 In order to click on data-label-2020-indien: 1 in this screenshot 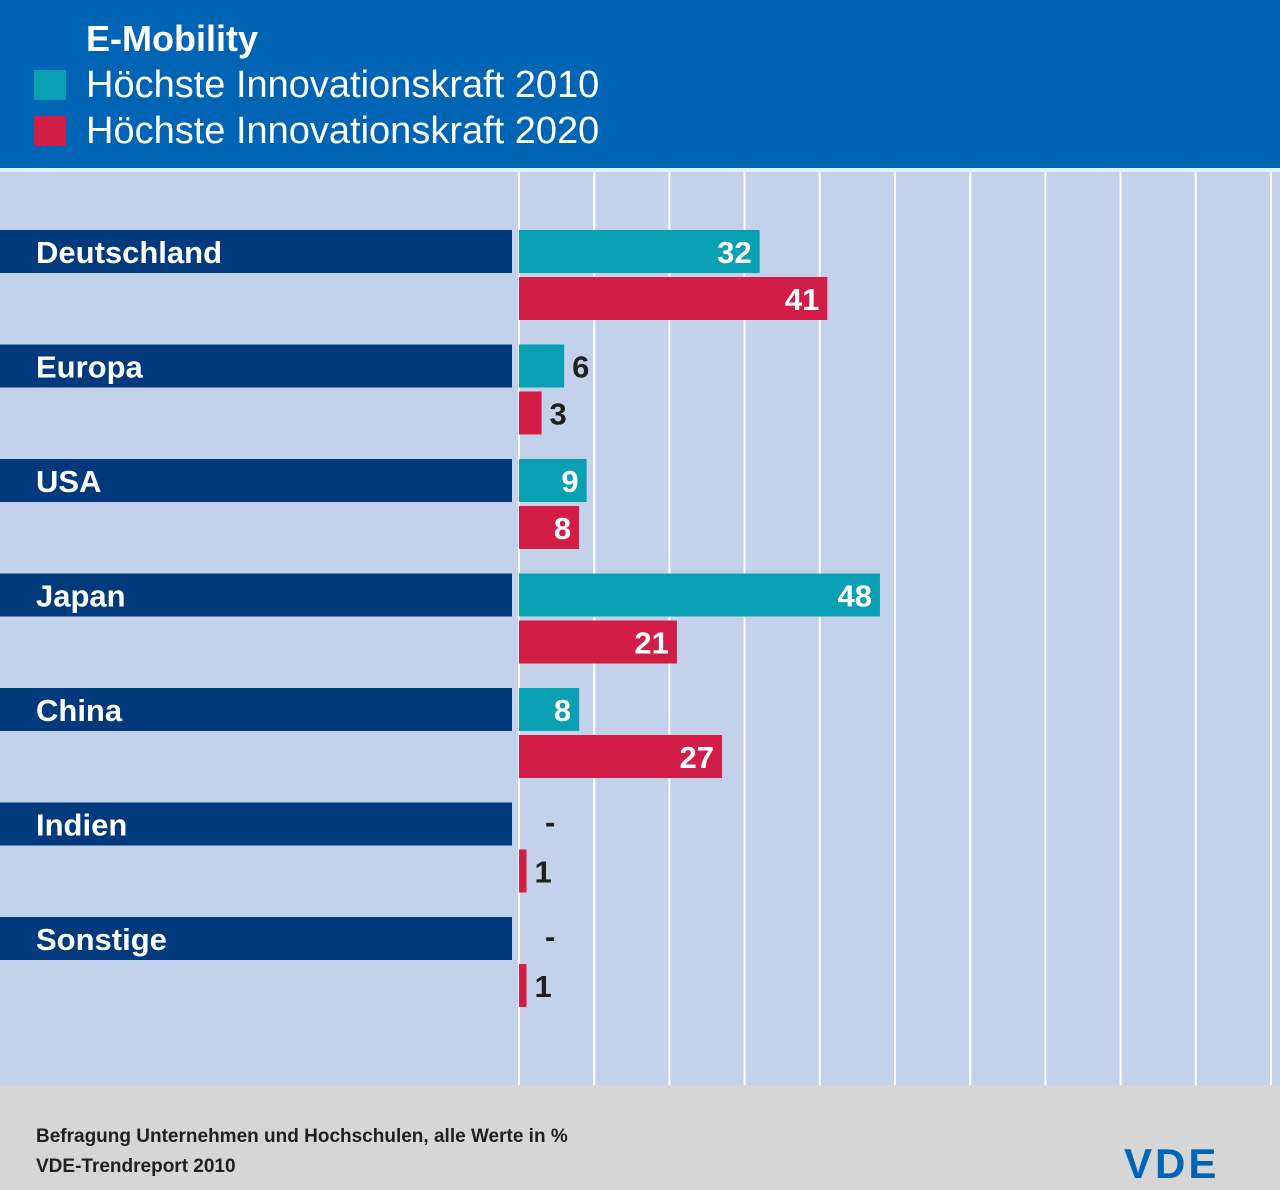, I will do `click(543, 872)`.